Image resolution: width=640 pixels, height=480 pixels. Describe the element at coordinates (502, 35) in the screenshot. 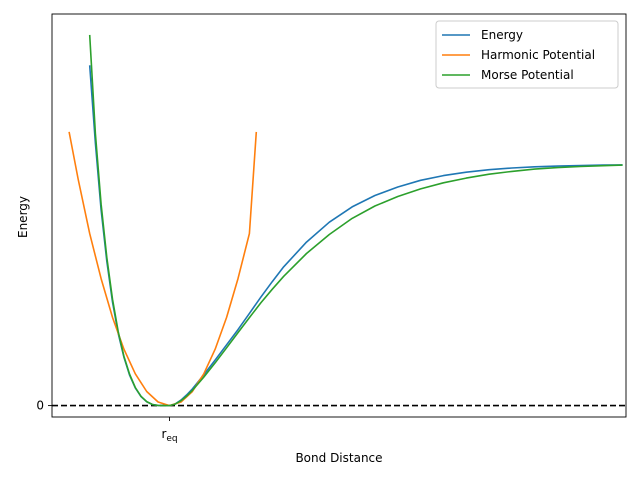

I see `legend-label-0: Energy` at that location.